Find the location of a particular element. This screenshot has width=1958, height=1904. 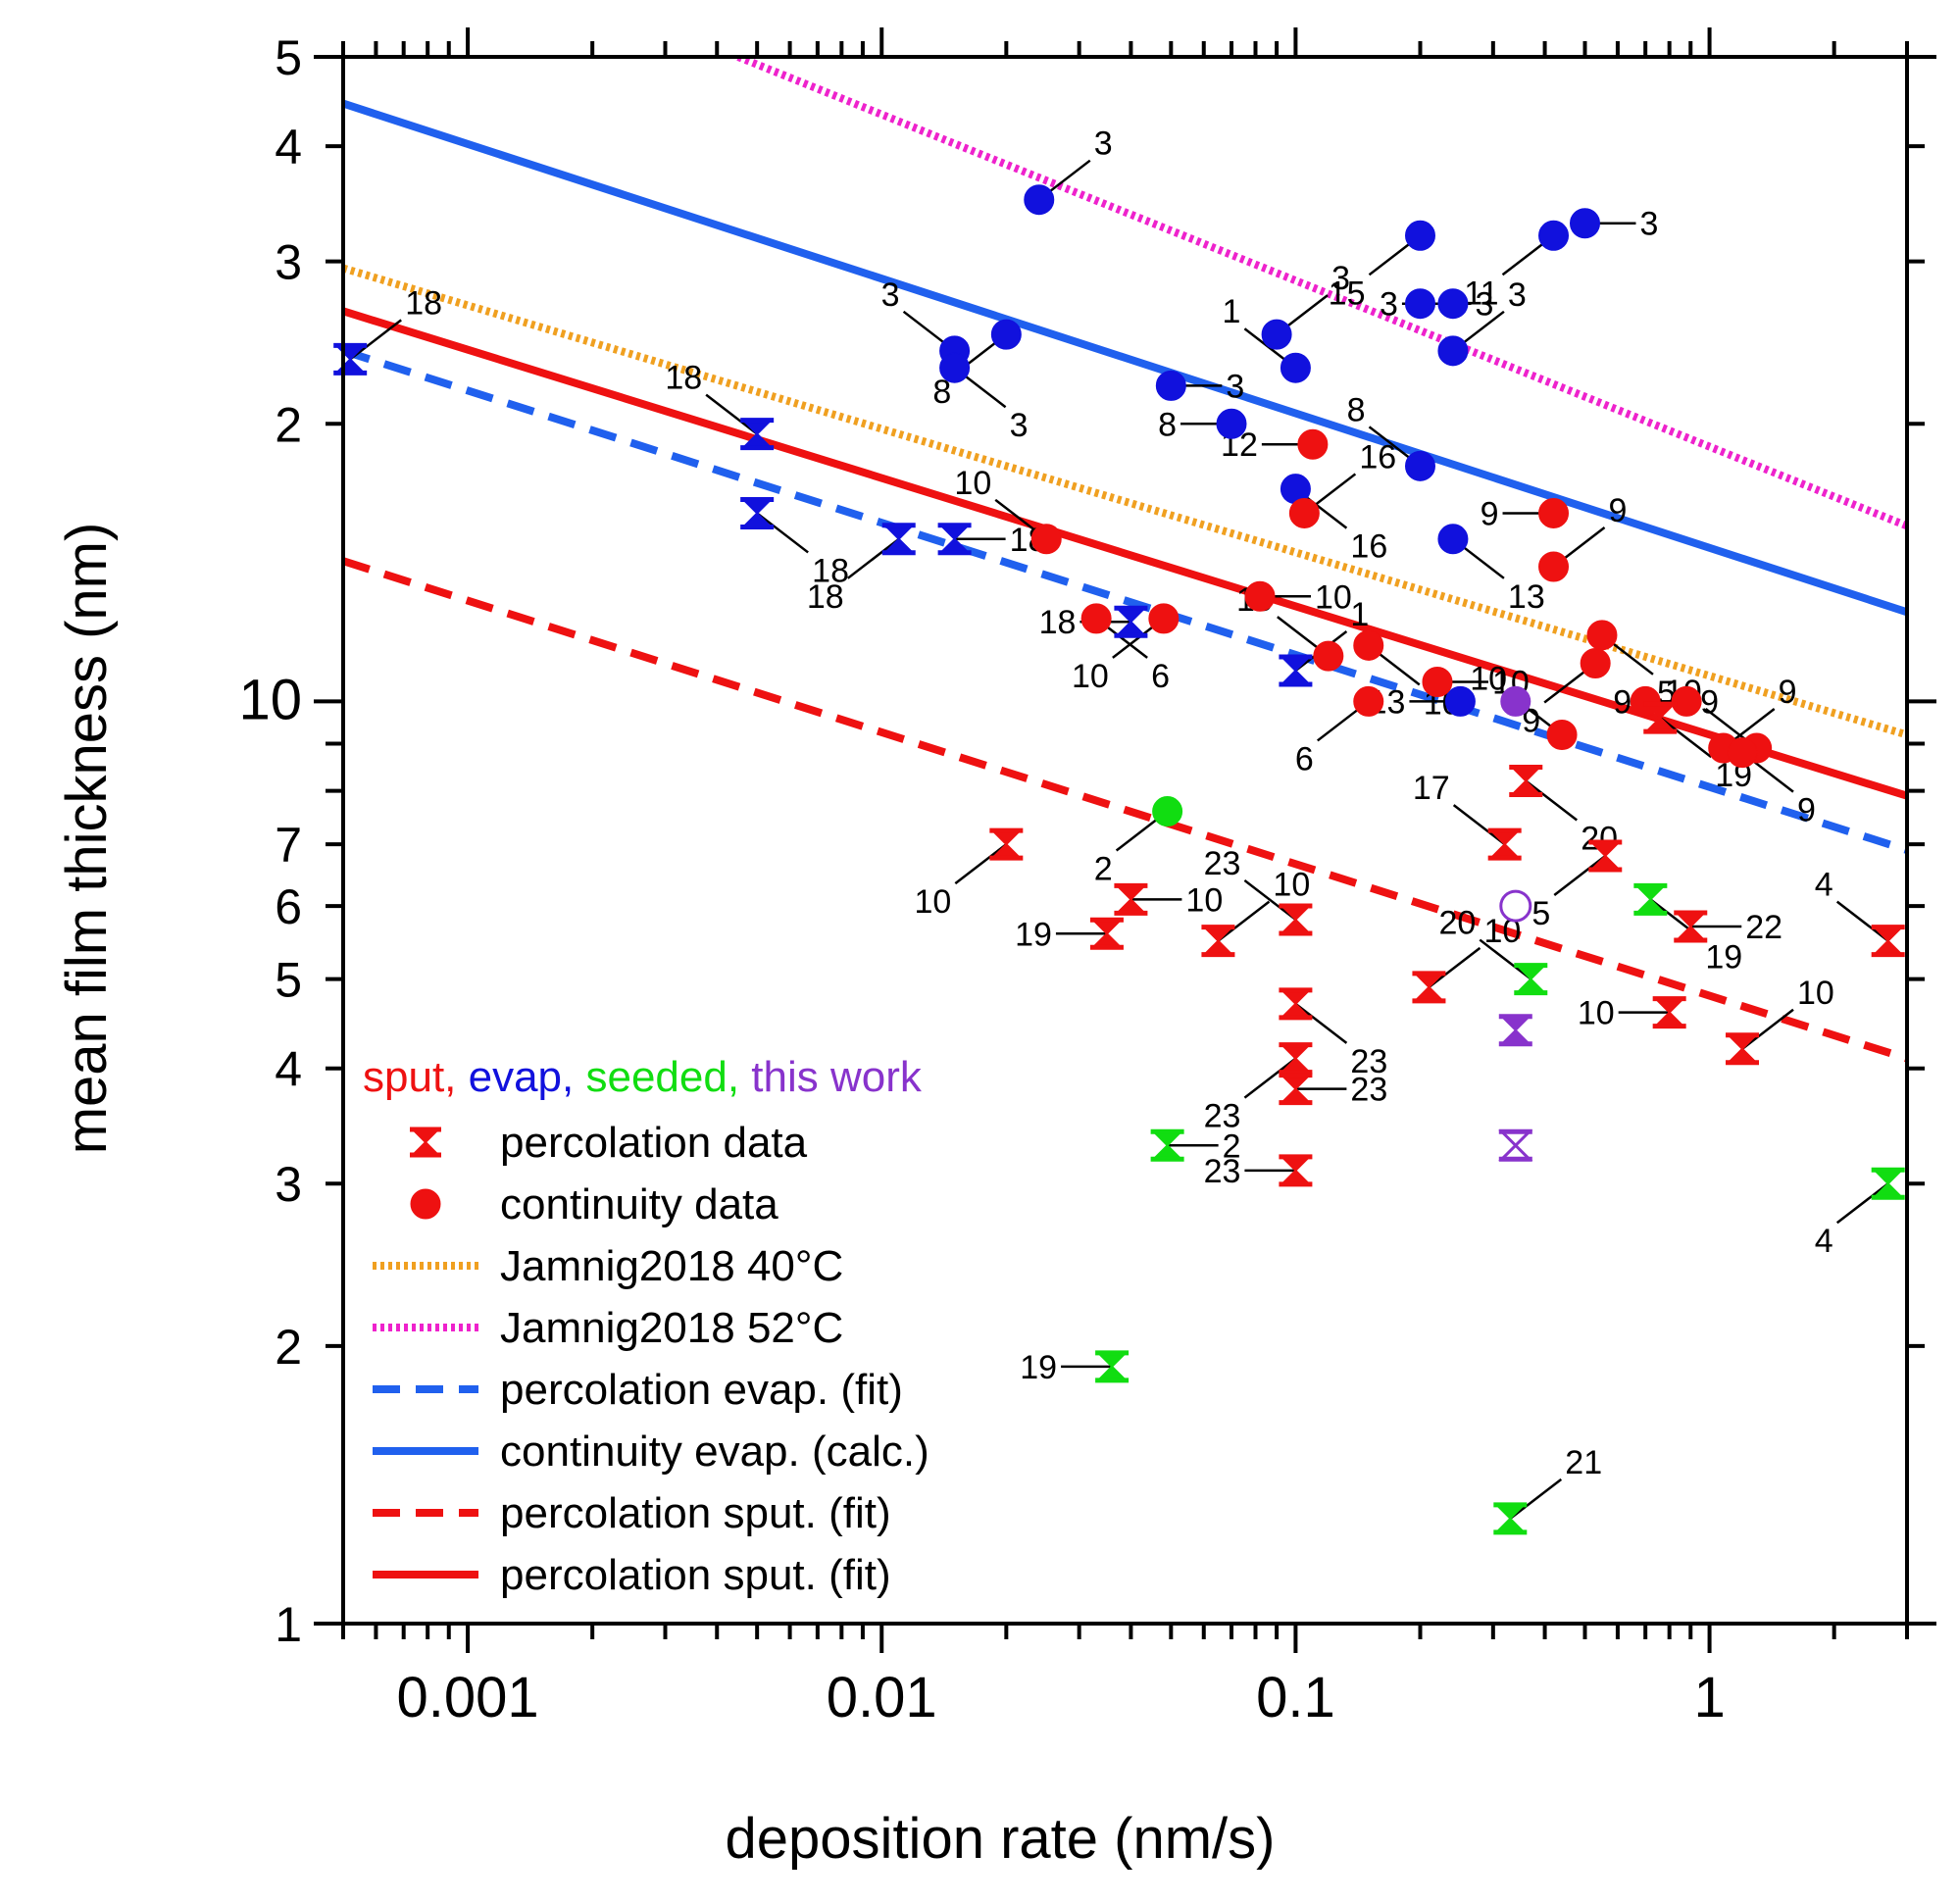

x-tick-label: 0.001 is located at coordinates (468, 1697).